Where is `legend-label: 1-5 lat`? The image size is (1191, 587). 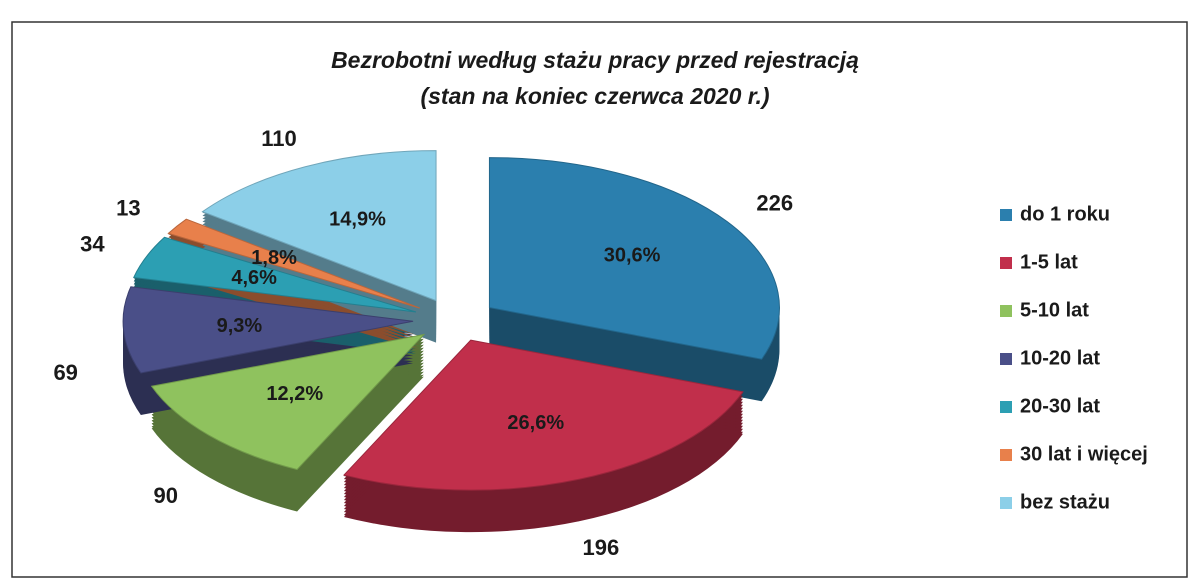
legend-label: 1-5 lat is located at coordinates (1049, 262).